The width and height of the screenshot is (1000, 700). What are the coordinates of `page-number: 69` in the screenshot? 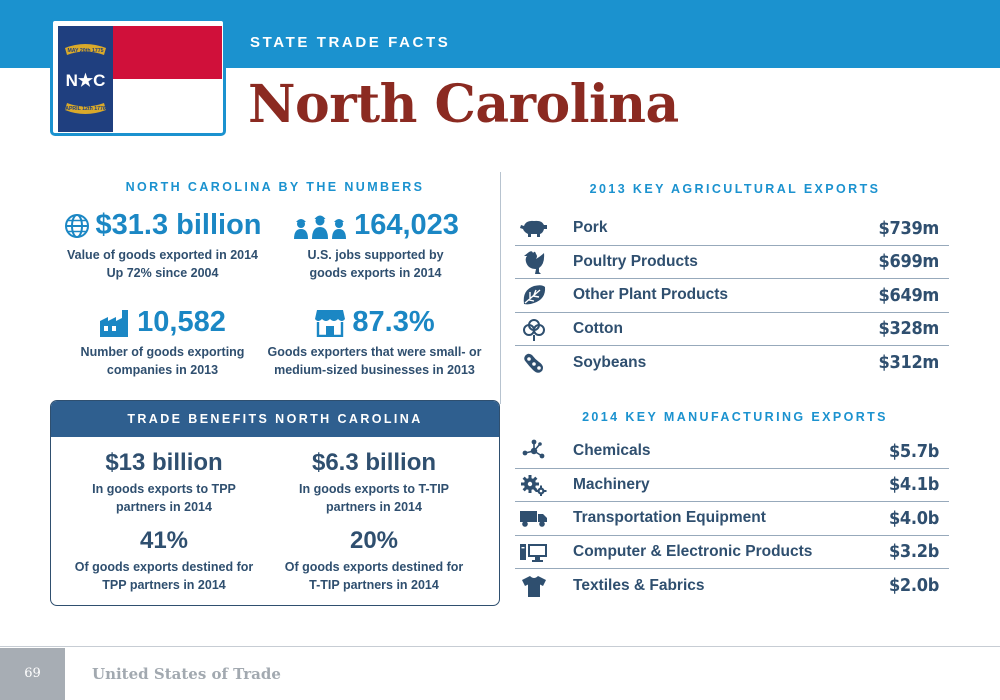 It's located at (32, 674).